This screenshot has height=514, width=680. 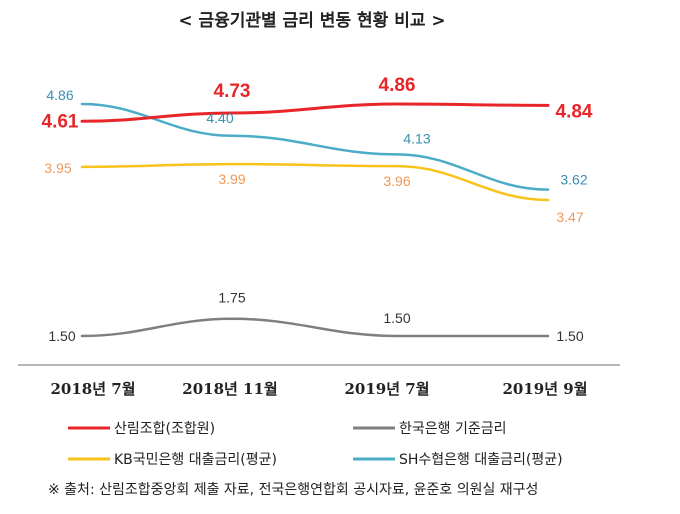 I want to click on series-line-sanlim, so click(x=315, y=112).